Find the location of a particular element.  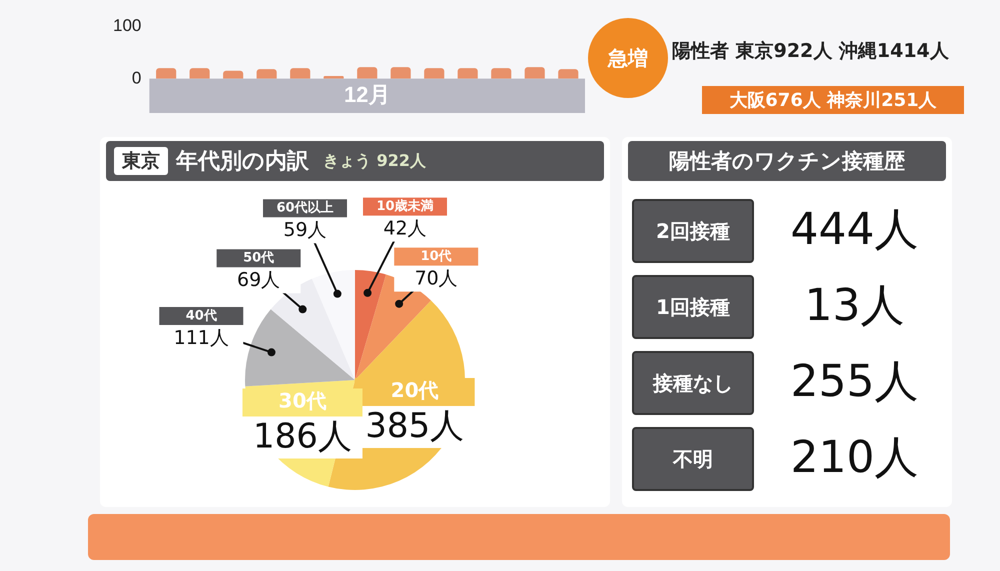

category-label: 1回接種 is located at coordinates (693, 307).